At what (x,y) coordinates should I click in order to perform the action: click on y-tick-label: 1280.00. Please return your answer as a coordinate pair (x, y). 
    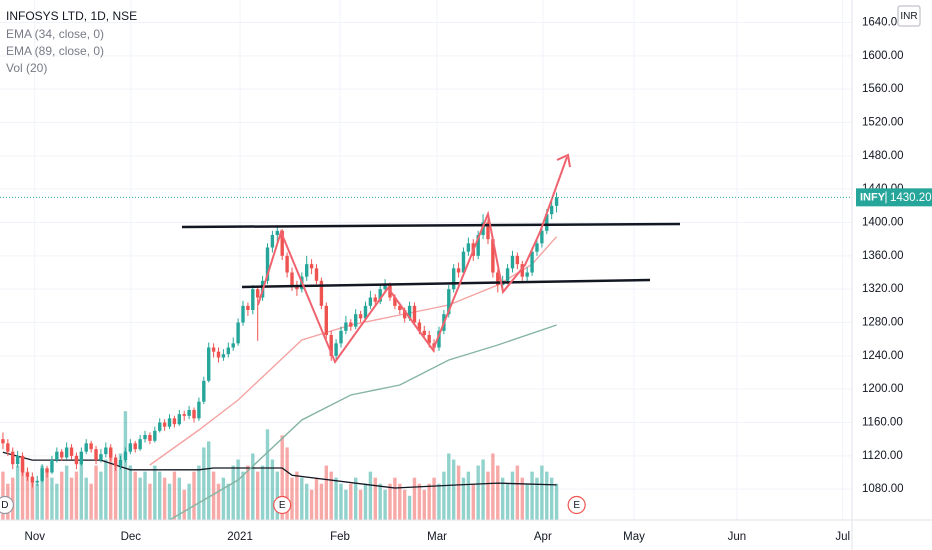
    Looking at the image, I should click on (883, 323).